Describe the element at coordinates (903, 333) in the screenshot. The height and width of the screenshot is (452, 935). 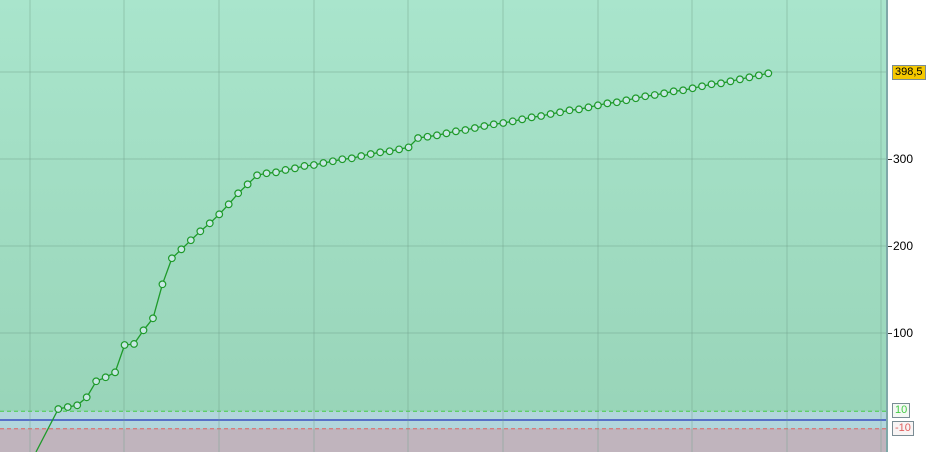
I see `y-tick-label: 100` at that location.